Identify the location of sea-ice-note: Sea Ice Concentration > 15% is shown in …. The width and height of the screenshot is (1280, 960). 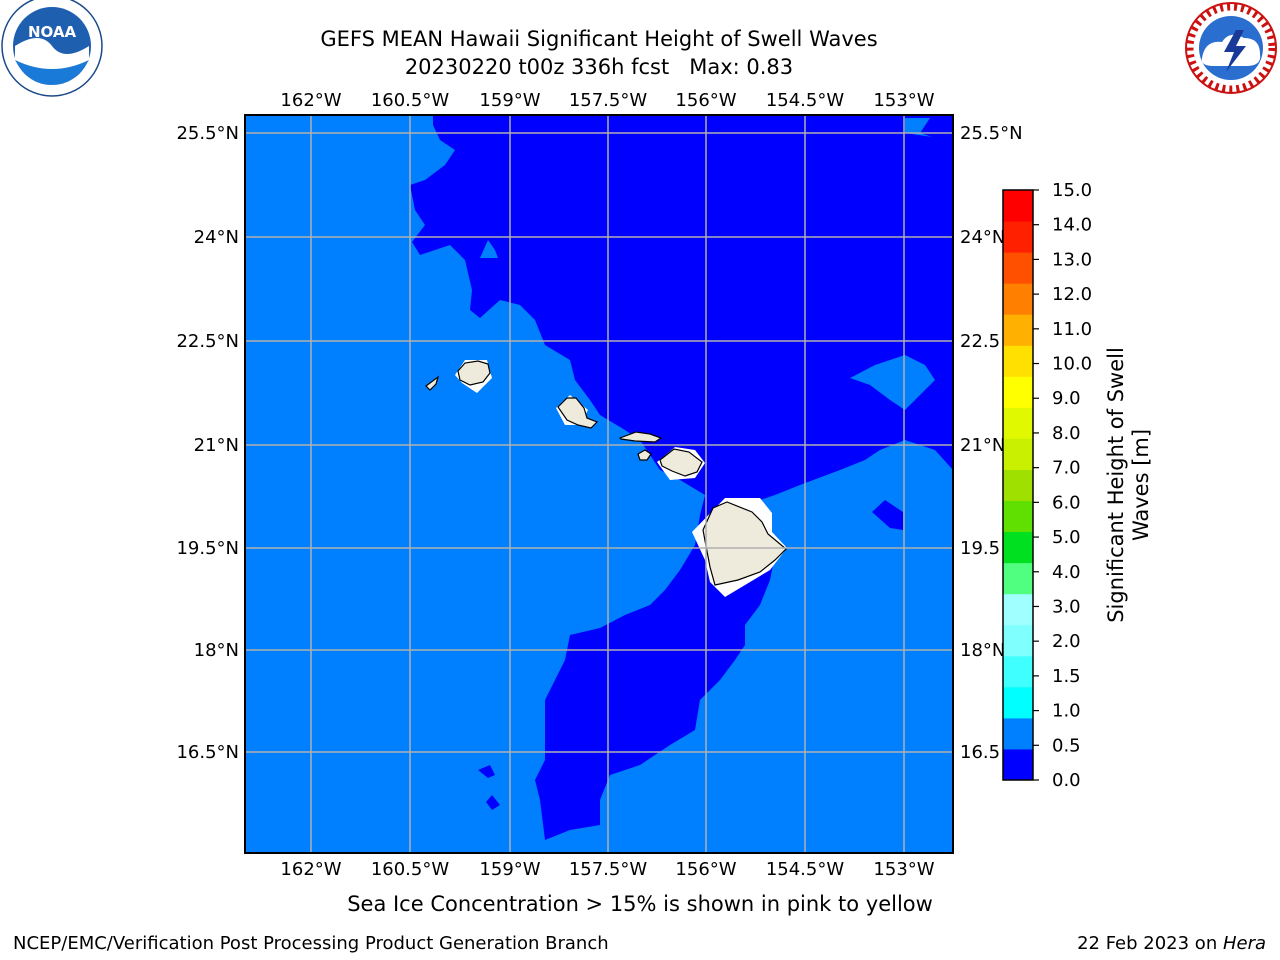
(640, 904).